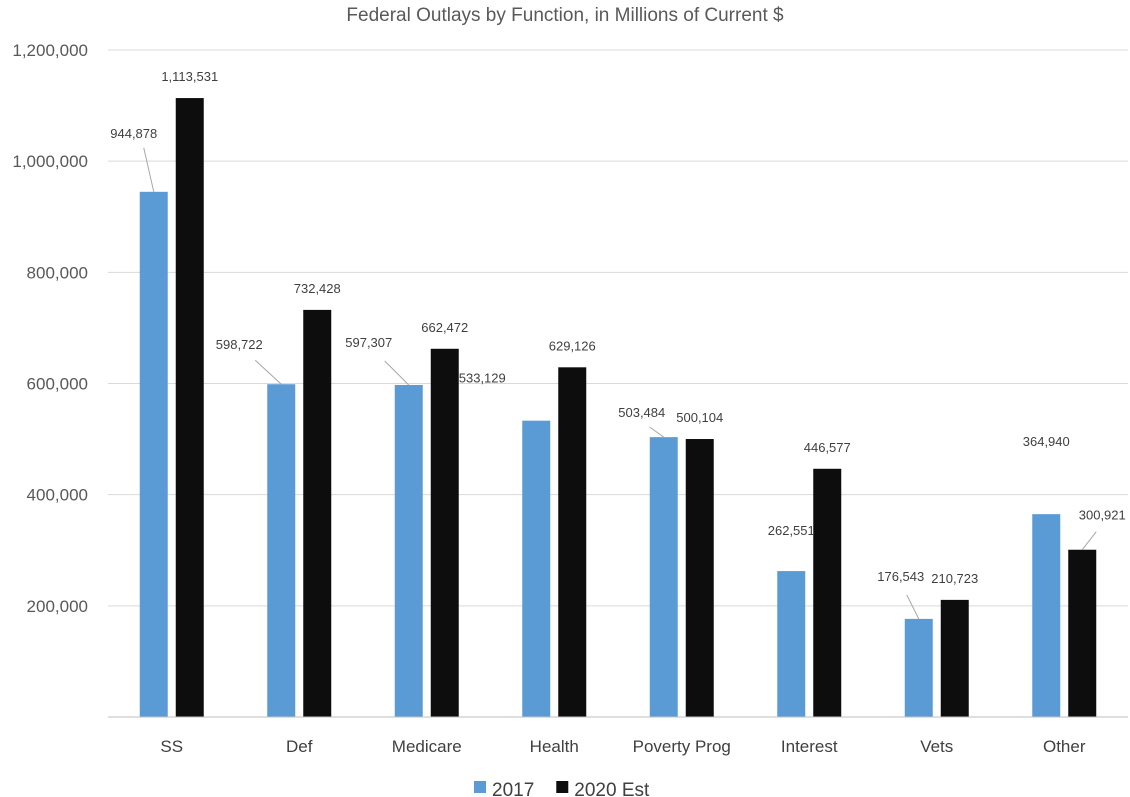 This screenshot has width=1130, height=797. What do you see at coordinates (900, 576) in the screenshot?
I see `data-label: 176,543` at bounding box center [900, 576].